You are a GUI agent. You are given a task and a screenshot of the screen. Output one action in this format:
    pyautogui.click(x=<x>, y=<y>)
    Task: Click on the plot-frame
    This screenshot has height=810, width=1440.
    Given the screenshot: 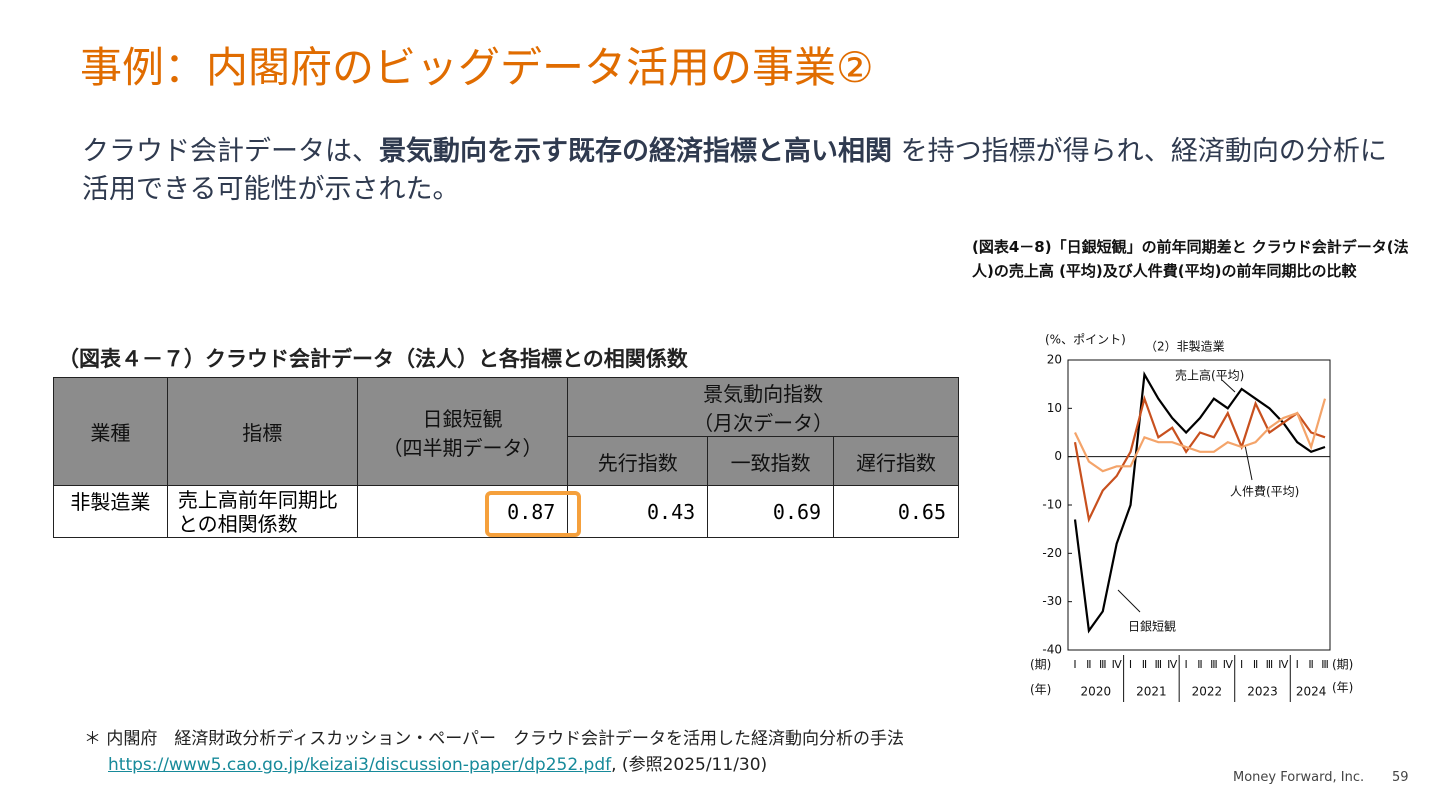 What is the action you would take?
    pyautogui.click(x=1199, y=505)
    